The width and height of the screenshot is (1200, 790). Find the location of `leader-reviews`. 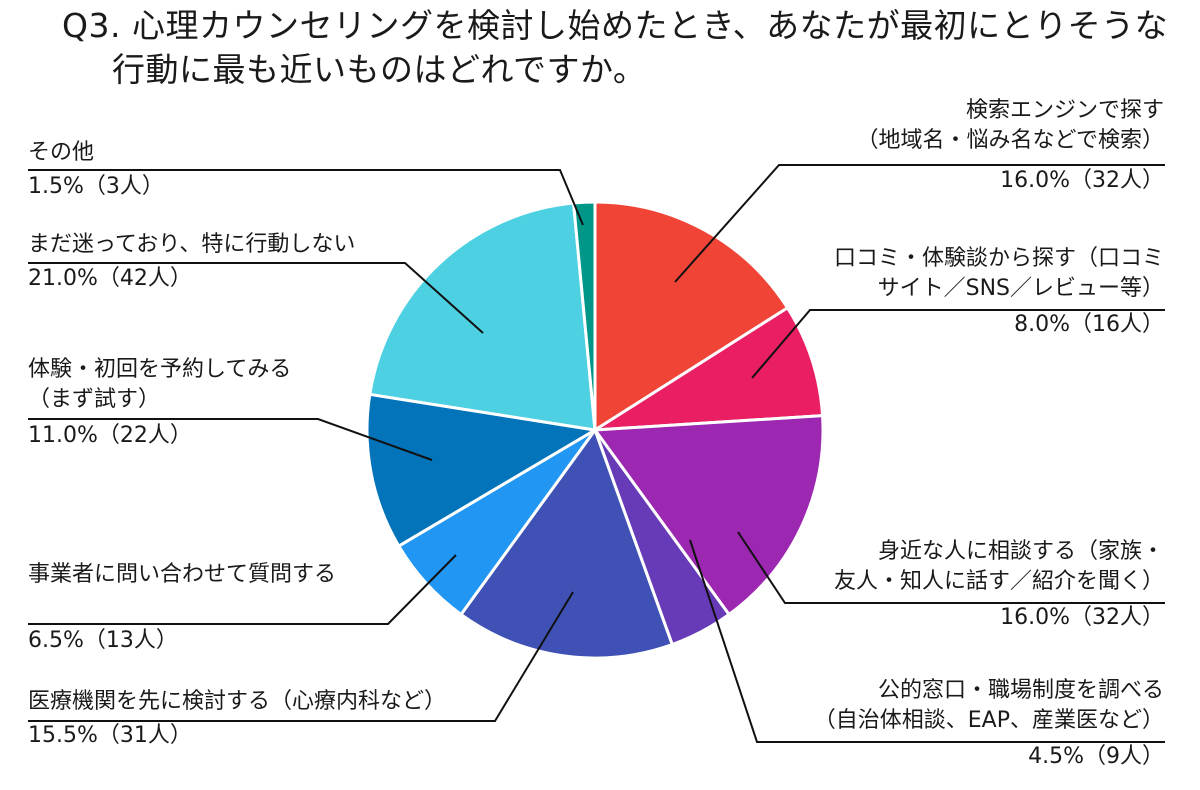

leader-reviews is located at coordinates (958, 344).